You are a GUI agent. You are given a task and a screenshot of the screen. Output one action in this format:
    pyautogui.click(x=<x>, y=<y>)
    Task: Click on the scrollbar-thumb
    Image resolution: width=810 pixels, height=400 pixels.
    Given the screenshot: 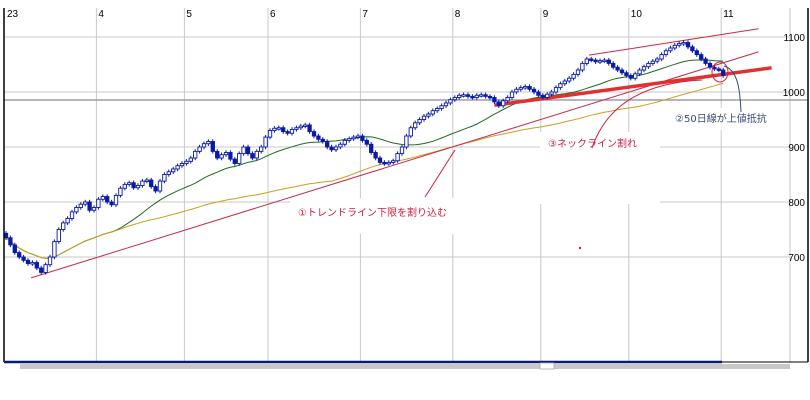 What is the action you would take?
    pyautogui.click(x=547, y=366)
    